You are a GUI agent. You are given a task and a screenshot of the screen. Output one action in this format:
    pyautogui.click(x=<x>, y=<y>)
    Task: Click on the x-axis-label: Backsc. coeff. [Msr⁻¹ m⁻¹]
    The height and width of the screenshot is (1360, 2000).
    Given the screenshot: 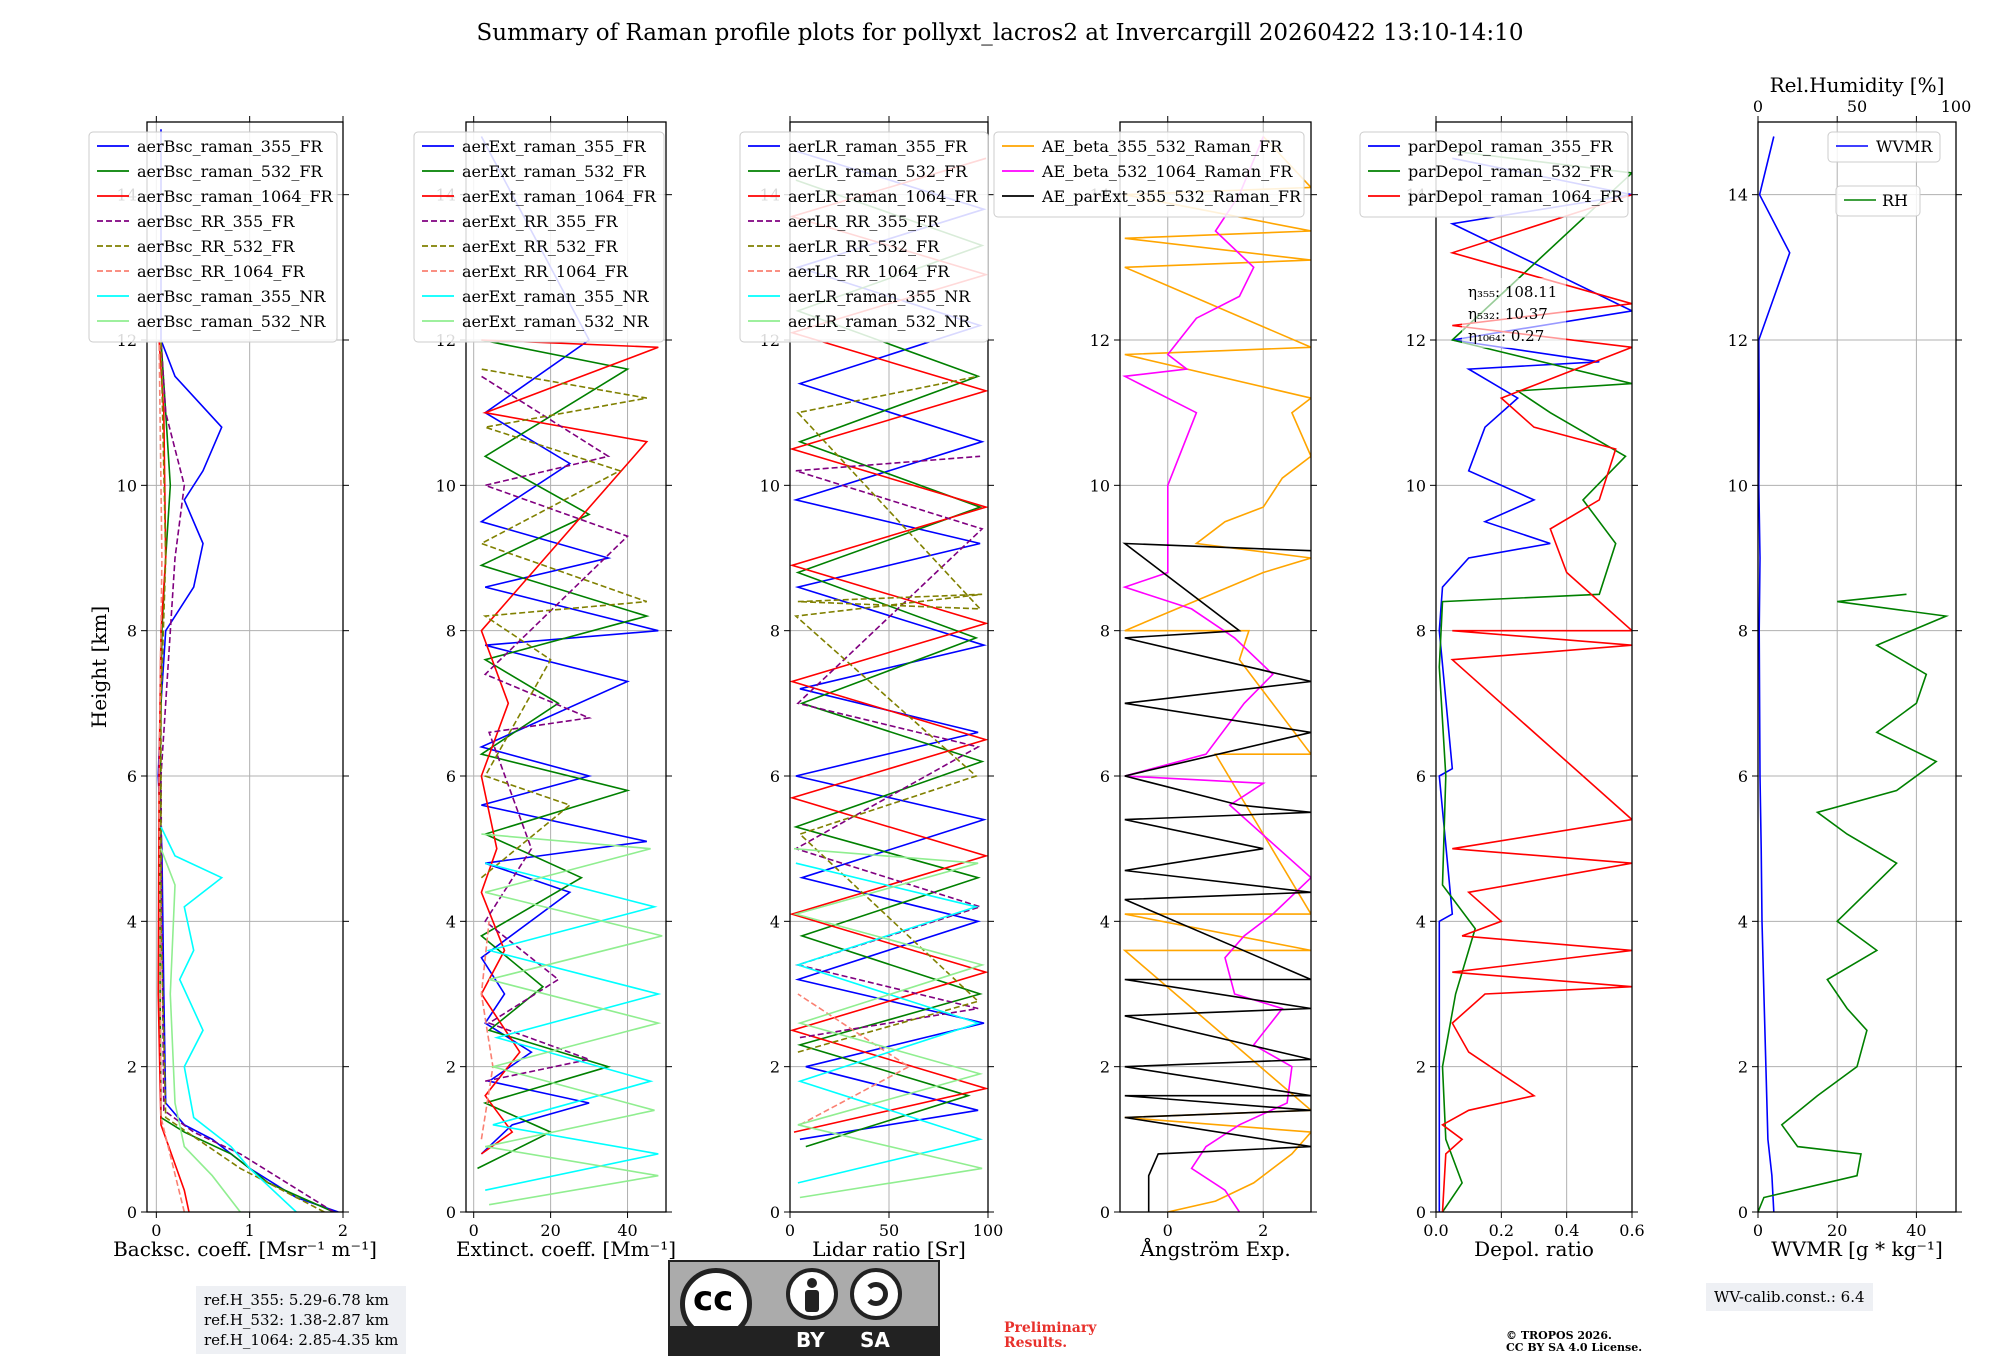 What is the action you would take?
    pyautogui.click(x=245, y=1249)
    